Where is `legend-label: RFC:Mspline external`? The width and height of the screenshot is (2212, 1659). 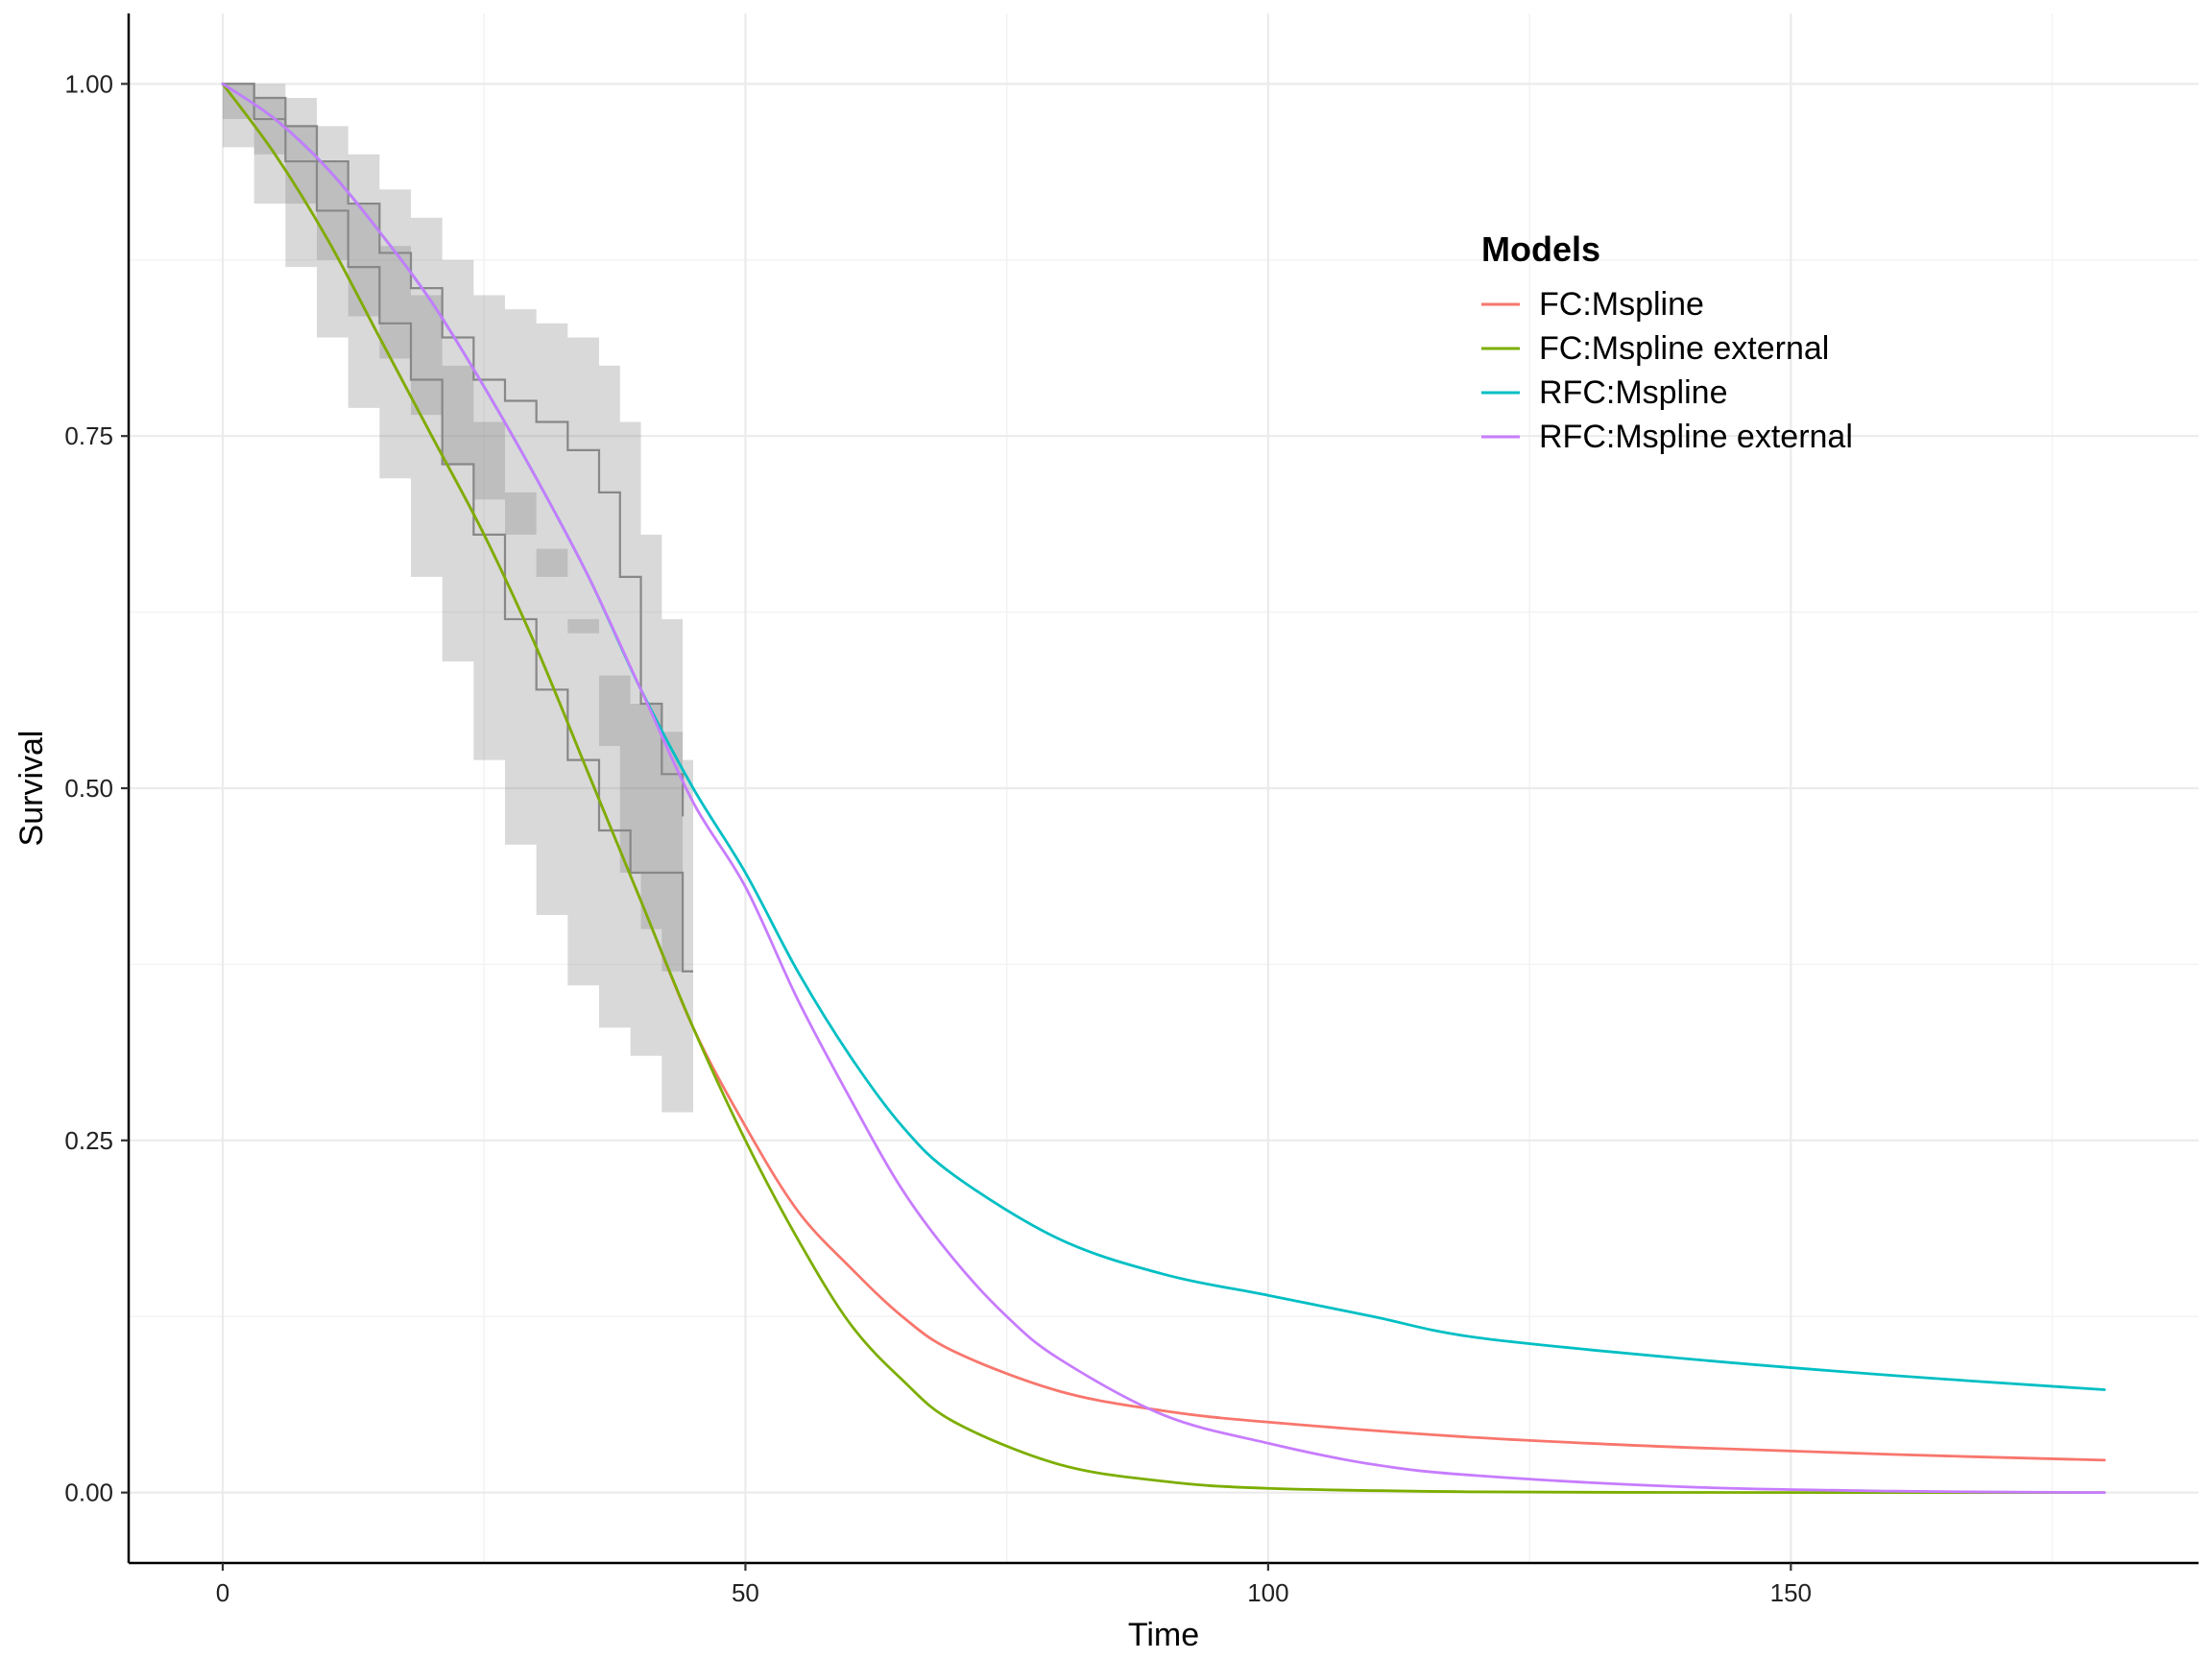
legend-label: RFC:Mspline external is located at coordinates (1696, 437).